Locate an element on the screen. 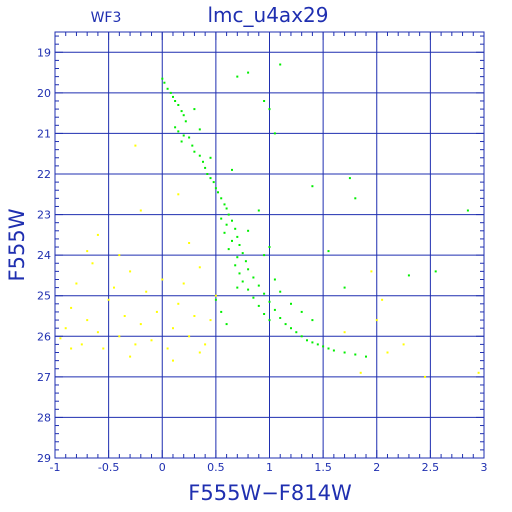  x-tick-label: -1 is located at coordinates (55, 467).